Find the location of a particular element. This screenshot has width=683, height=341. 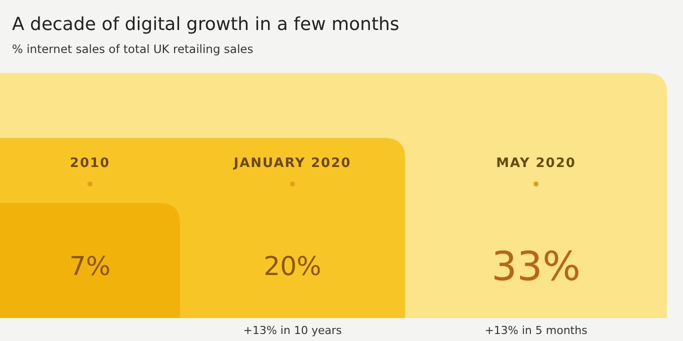

text: % internet sales of total UK retailing sales is located at coordinates (133, 49).